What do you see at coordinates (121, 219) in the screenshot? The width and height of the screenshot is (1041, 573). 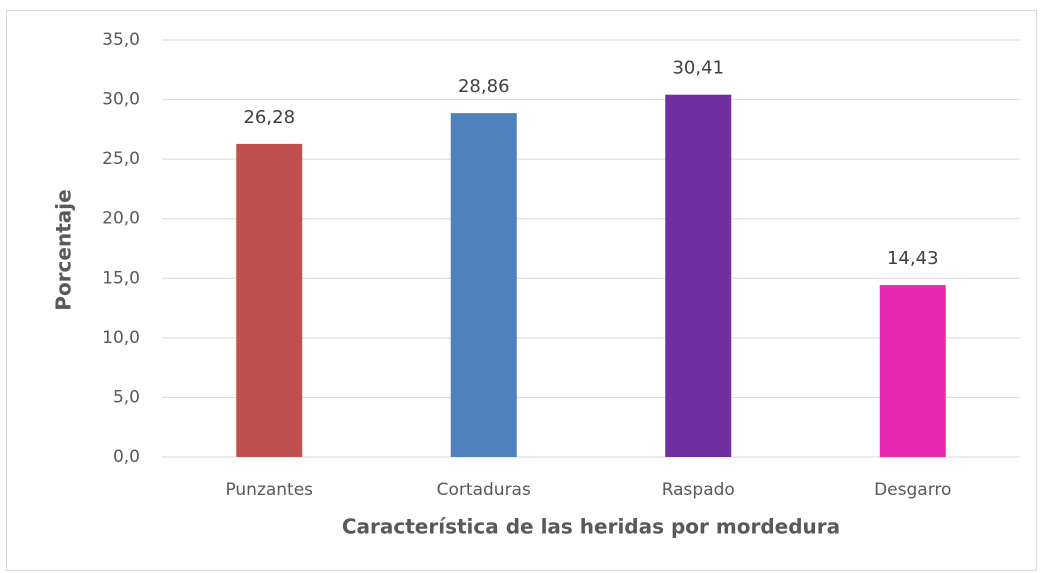 I see `y-tick-label: 20,0` at bounding box center [121, 219].